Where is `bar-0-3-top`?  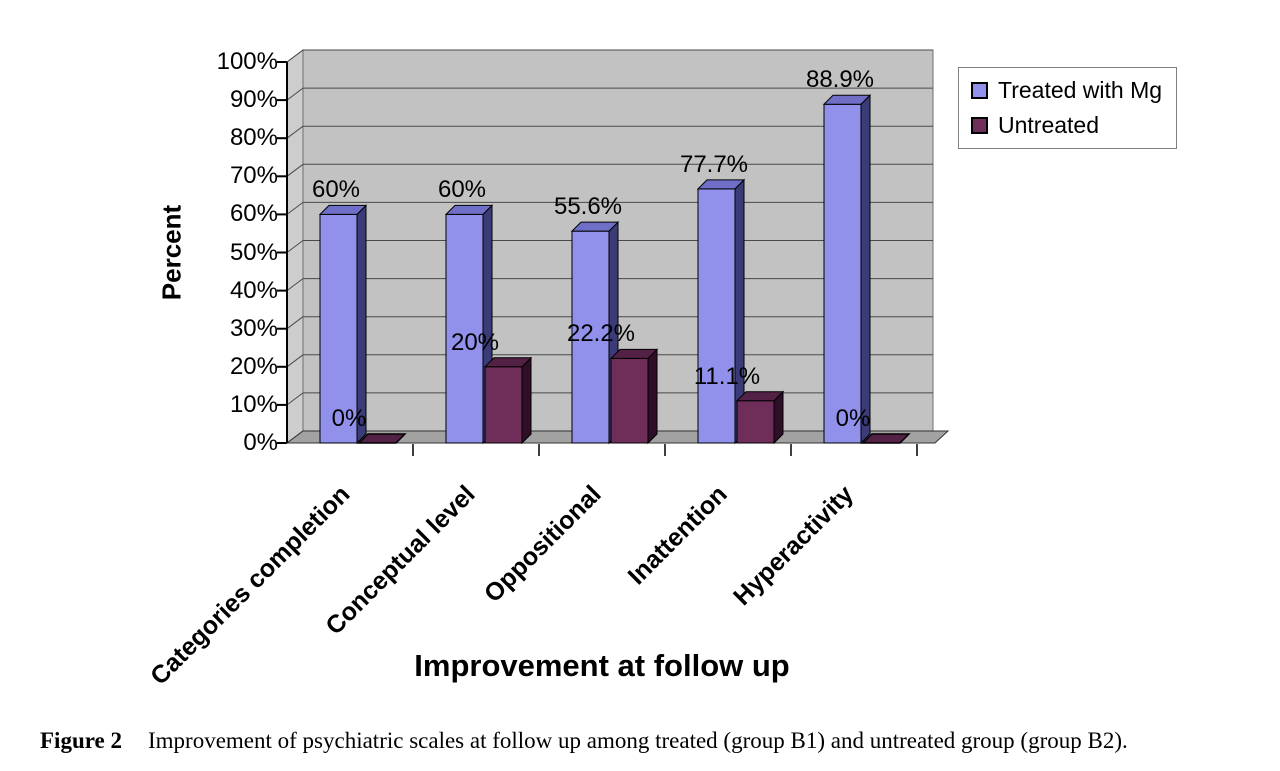 bar-0-3-top is located at coordinates (721, 184).